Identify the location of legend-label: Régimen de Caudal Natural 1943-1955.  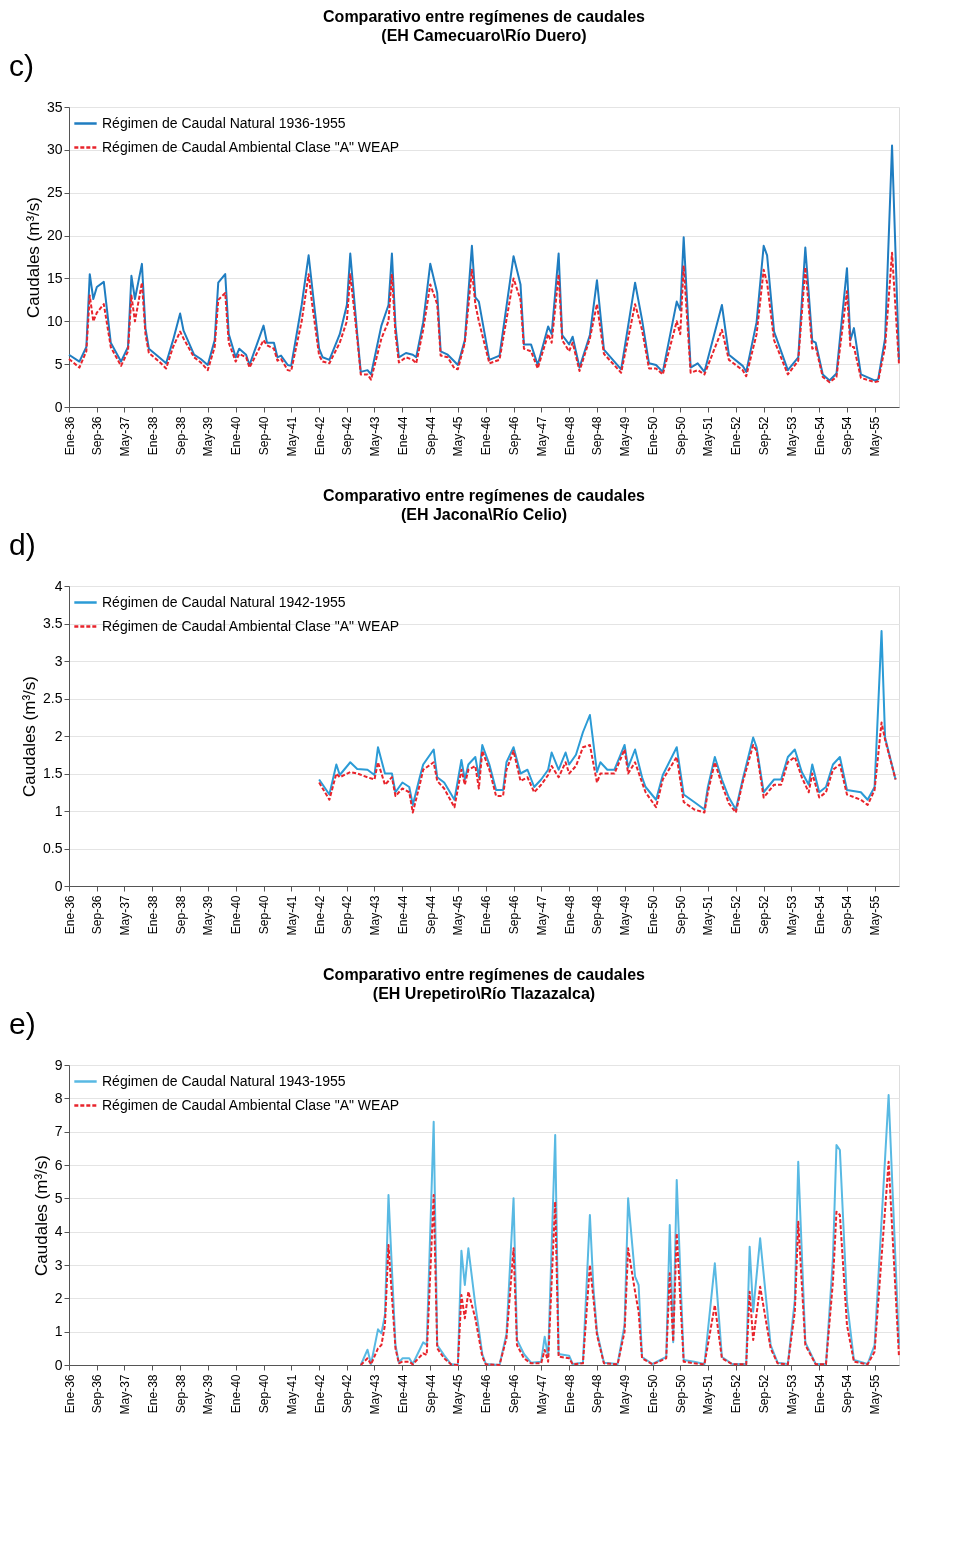
(224, 1080).